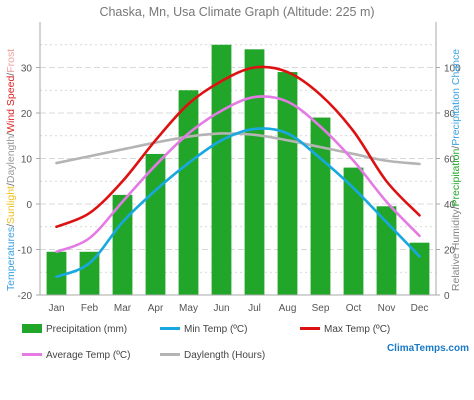 The image size is (474, 400). Describe the element at coordinates (452, 69) in the screenshot. I see `right-tick-label: 100` at that location.